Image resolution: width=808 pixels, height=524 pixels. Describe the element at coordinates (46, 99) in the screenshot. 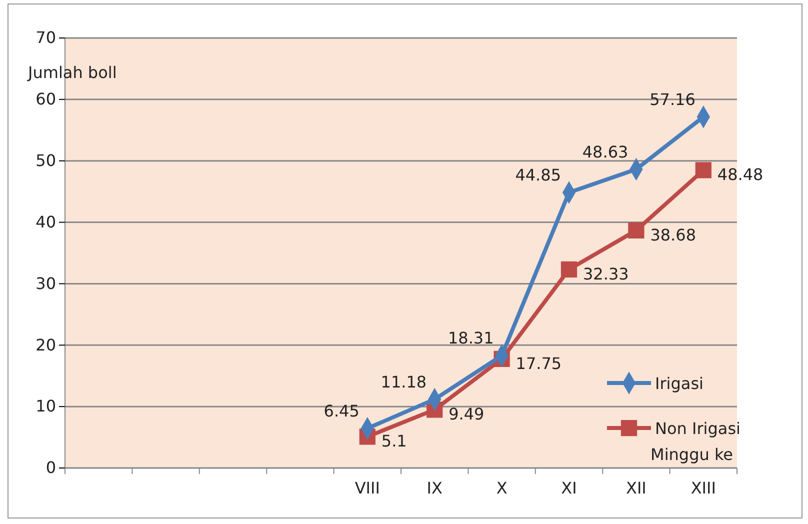

I see `y-tick-label: 60` at that location.